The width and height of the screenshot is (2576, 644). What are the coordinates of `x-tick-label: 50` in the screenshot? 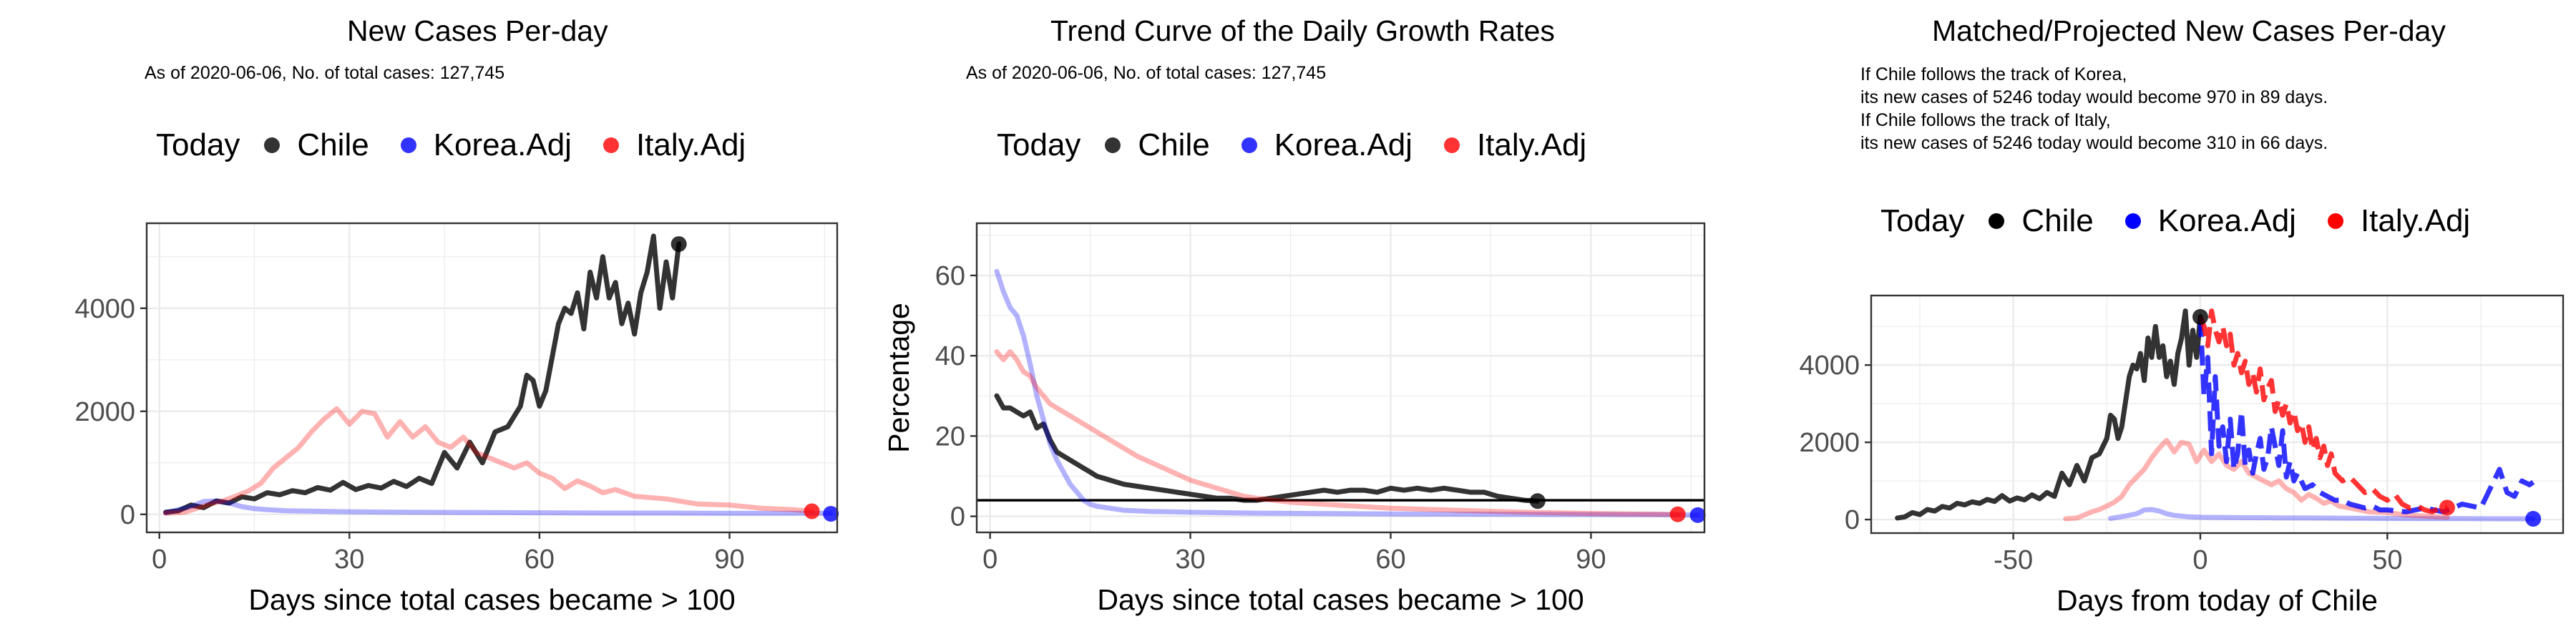 It's located at (2387, 560).